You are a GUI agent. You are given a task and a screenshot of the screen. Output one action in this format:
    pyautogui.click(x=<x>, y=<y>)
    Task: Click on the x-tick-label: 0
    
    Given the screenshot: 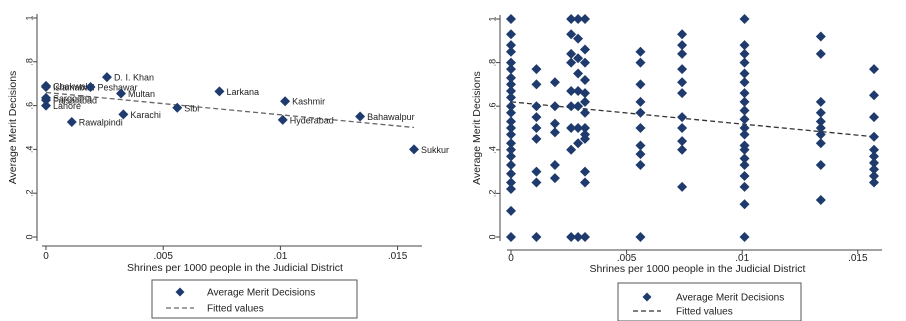 What is the action you would take?
    pyautogui.click(x=511, y=258)
    